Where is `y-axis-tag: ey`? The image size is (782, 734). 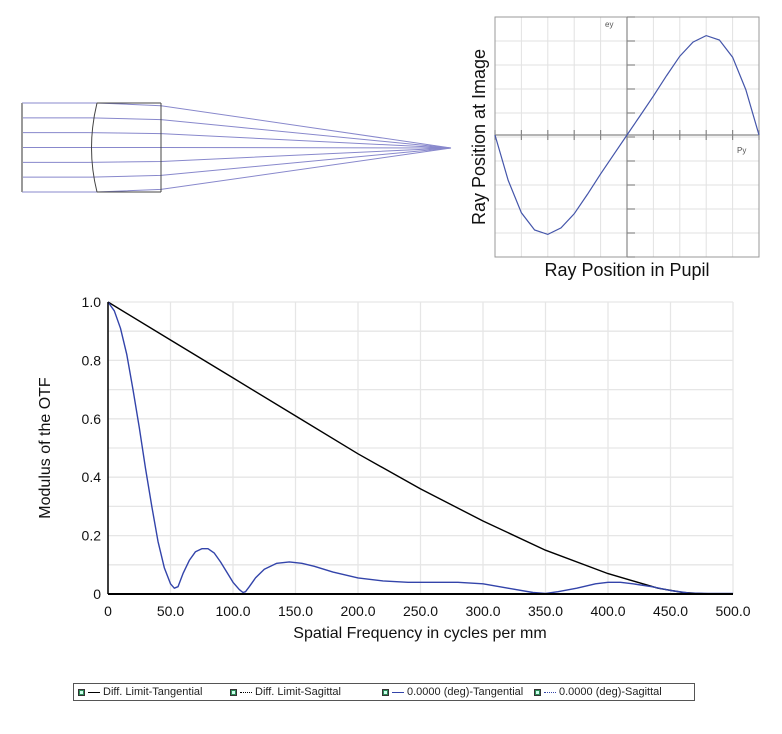
y-axis-tag: ey is located at coordinates (609, 24).